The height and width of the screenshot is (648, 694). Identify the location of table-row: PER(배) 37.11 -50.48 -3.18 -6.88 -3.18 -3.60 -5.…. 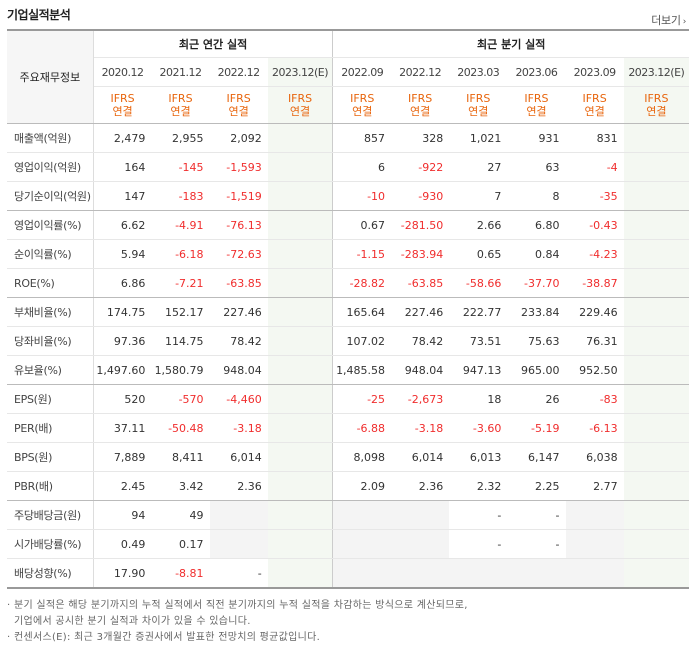
(348, 428).